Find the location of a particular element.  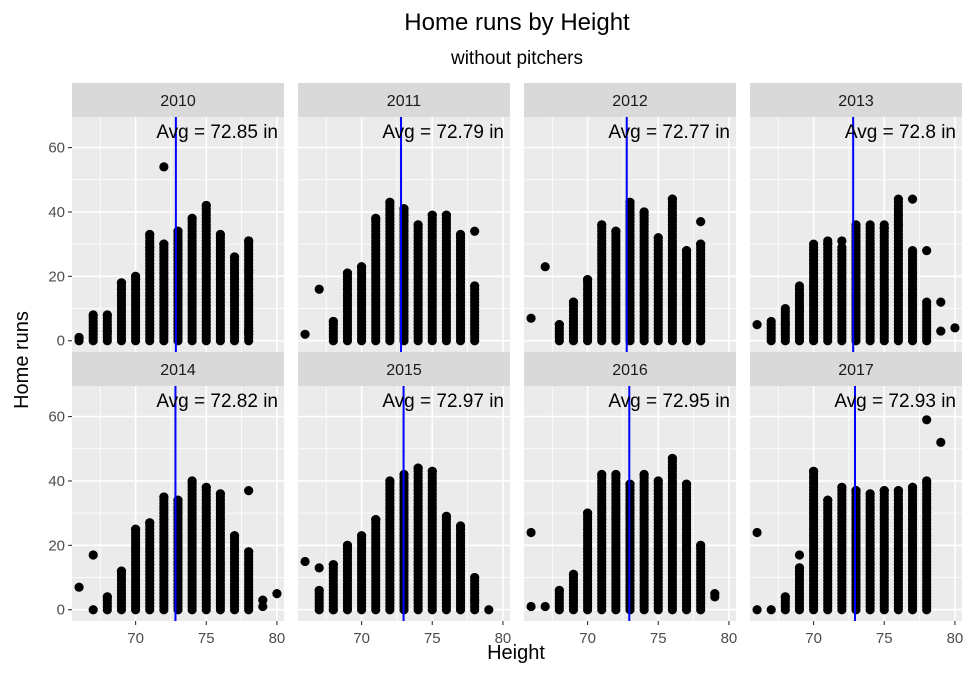

chart-subtitle: without pitchers is located at coordinates (516, 58).